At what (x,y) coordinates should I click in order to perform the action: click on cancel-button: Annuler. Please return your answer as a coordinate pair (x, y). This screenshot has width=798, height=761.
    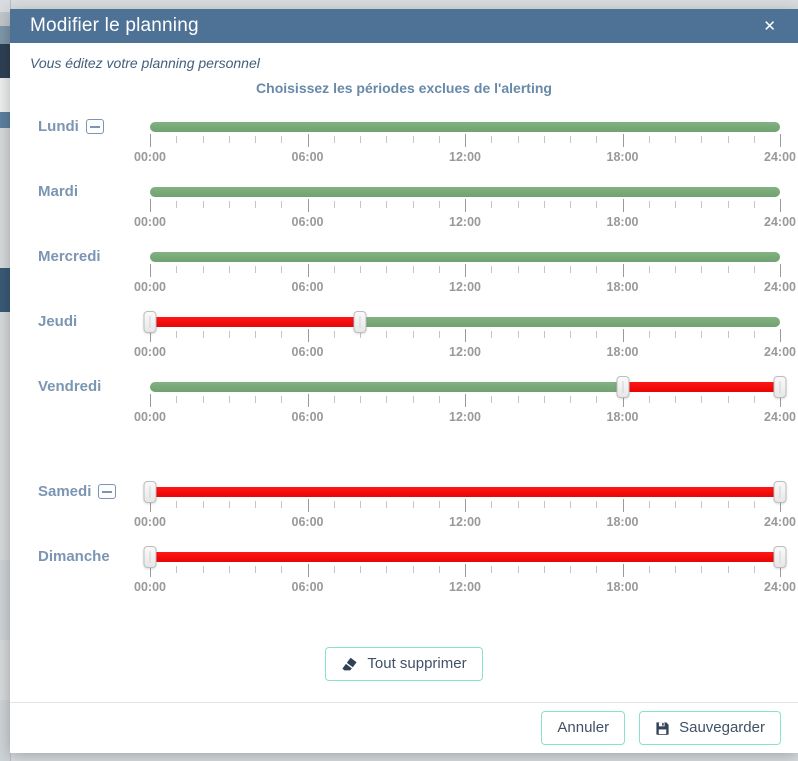
    Looking at the image, I should click on (583, 728).